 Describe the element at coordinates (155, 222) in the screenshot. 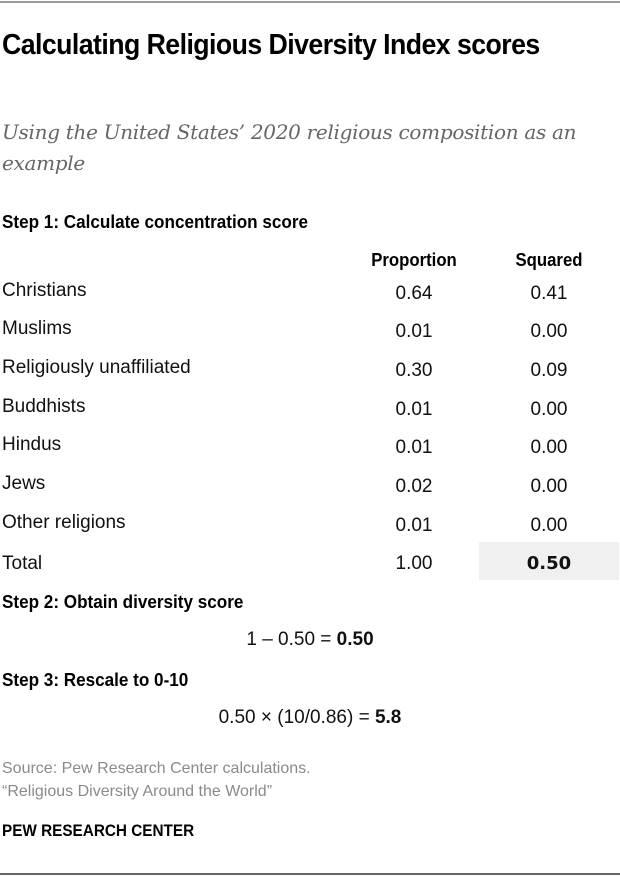

I see `step1-heading: Step 1: Calculate concentration score` at that location.